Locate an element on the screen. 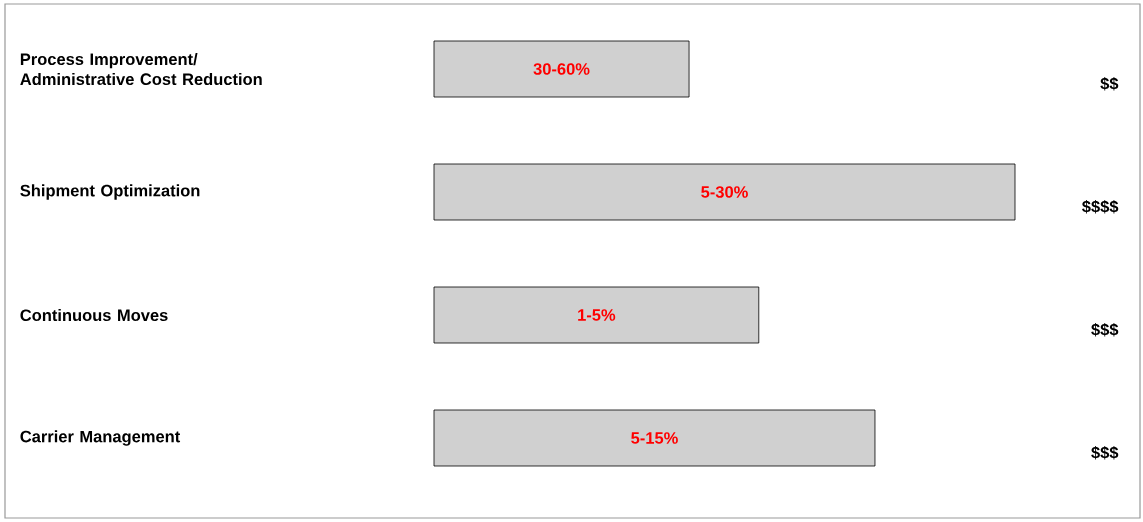 Image resolution: width=1143 pixels, height=522 pixels. y-tick-label: Continuous Moves is located at coordinates (94, 315).